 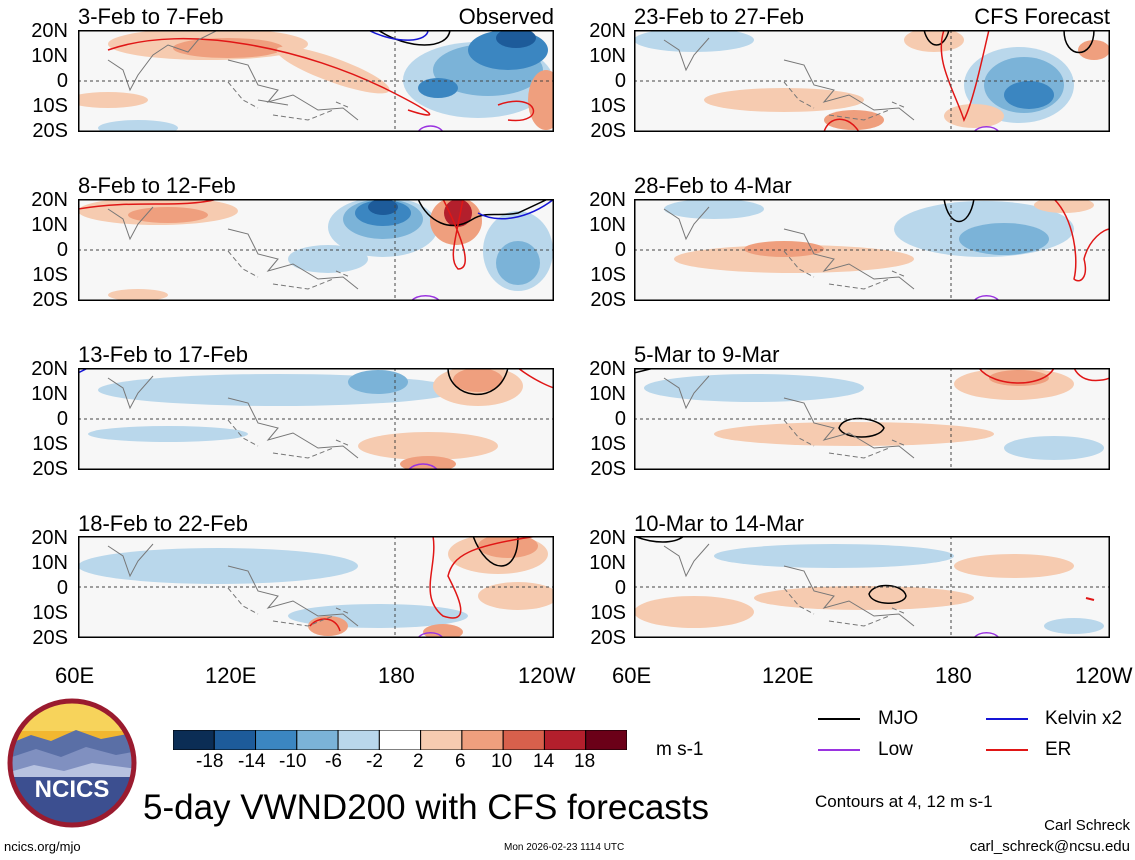 I want to click on footer-email: carl_schreck@ncsu.edu, so click(x=1049, y=846).